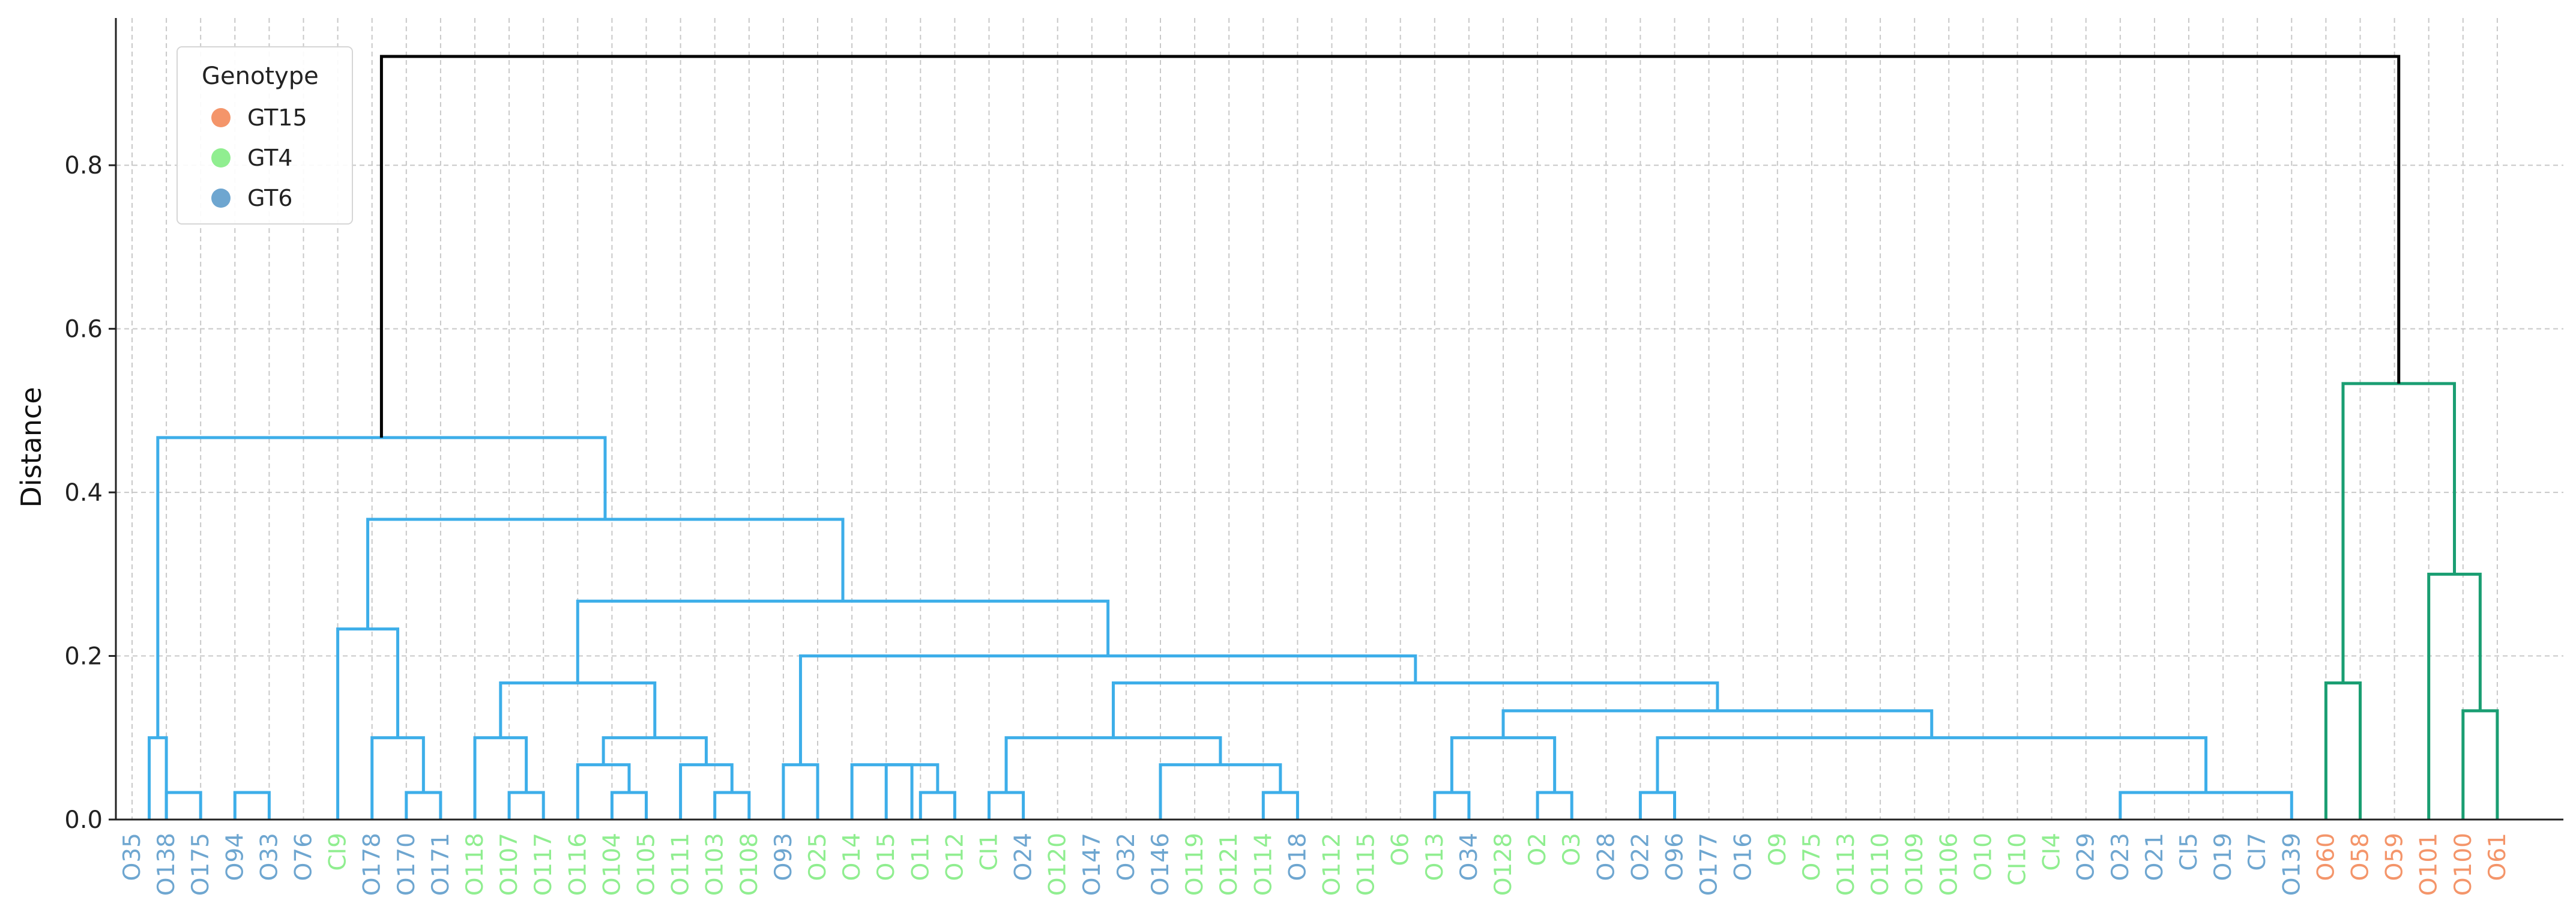  I want to click on leaf-label: O33, so click(269, 857).